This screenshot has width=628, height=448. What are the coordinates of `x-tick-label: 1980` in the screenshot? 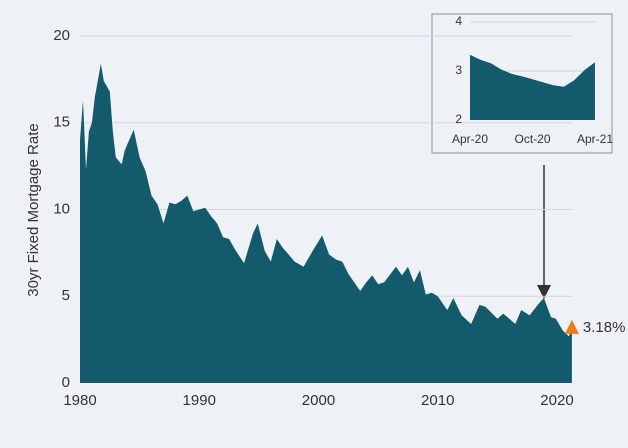 It's located at (79, 400).